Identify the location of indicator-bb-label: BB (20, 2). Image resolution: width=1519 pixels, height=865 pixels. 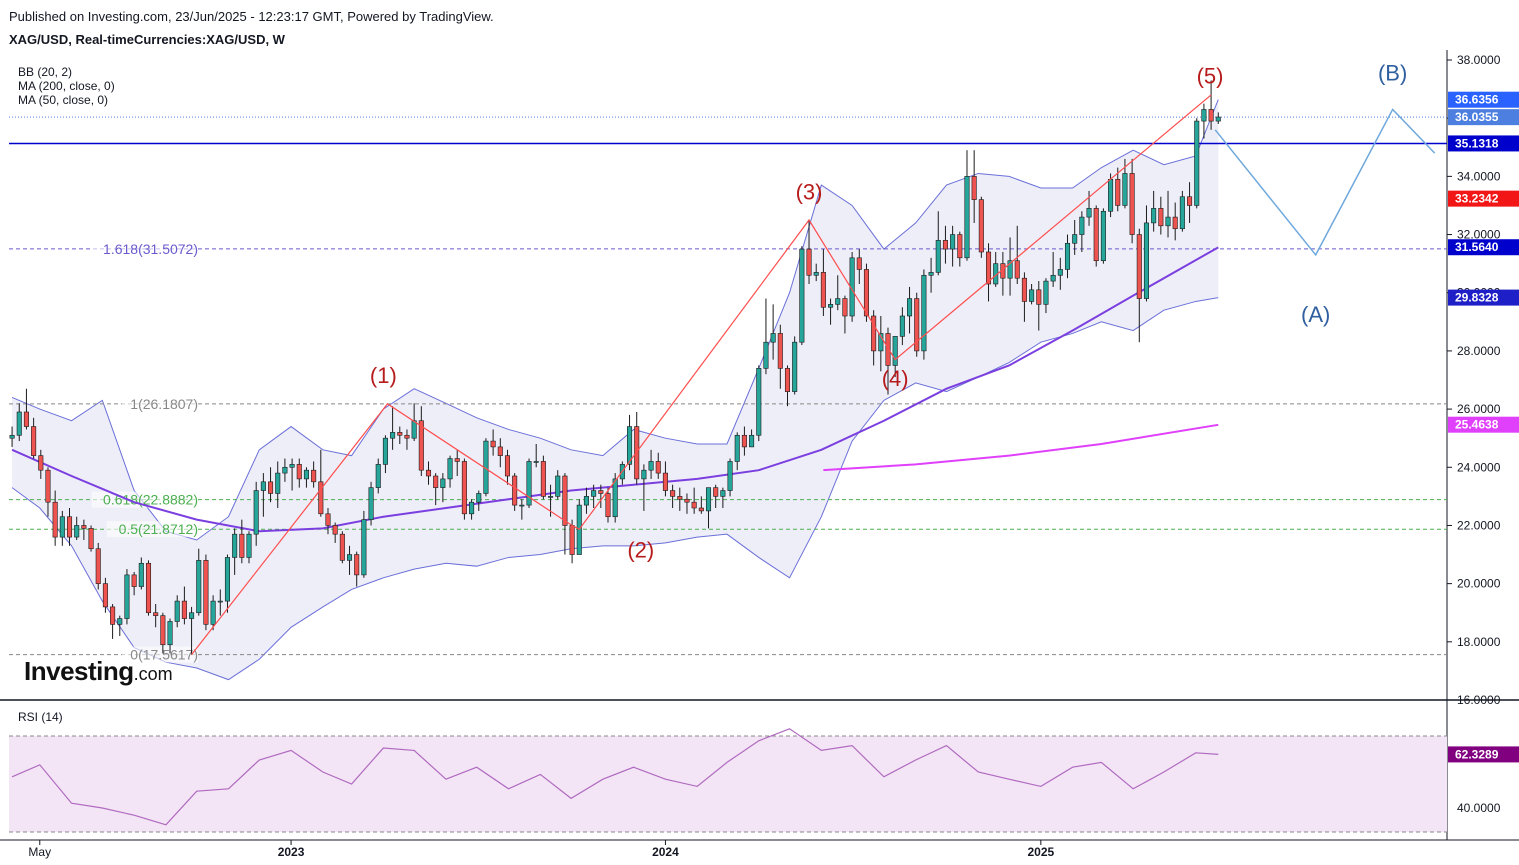
(45, 72).